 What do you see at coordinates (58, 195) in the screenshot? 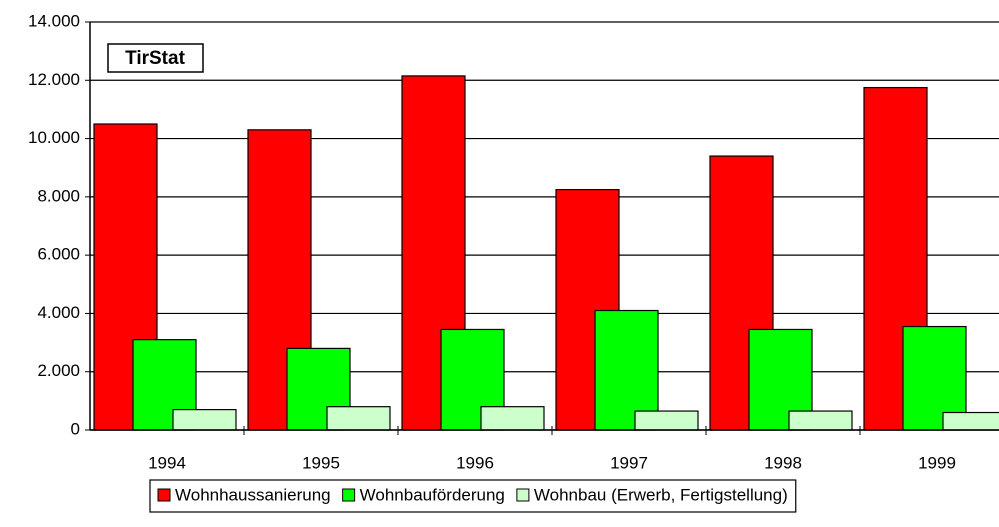
I see `y-tick-label: 8.000` at bounding box center [58, 195].